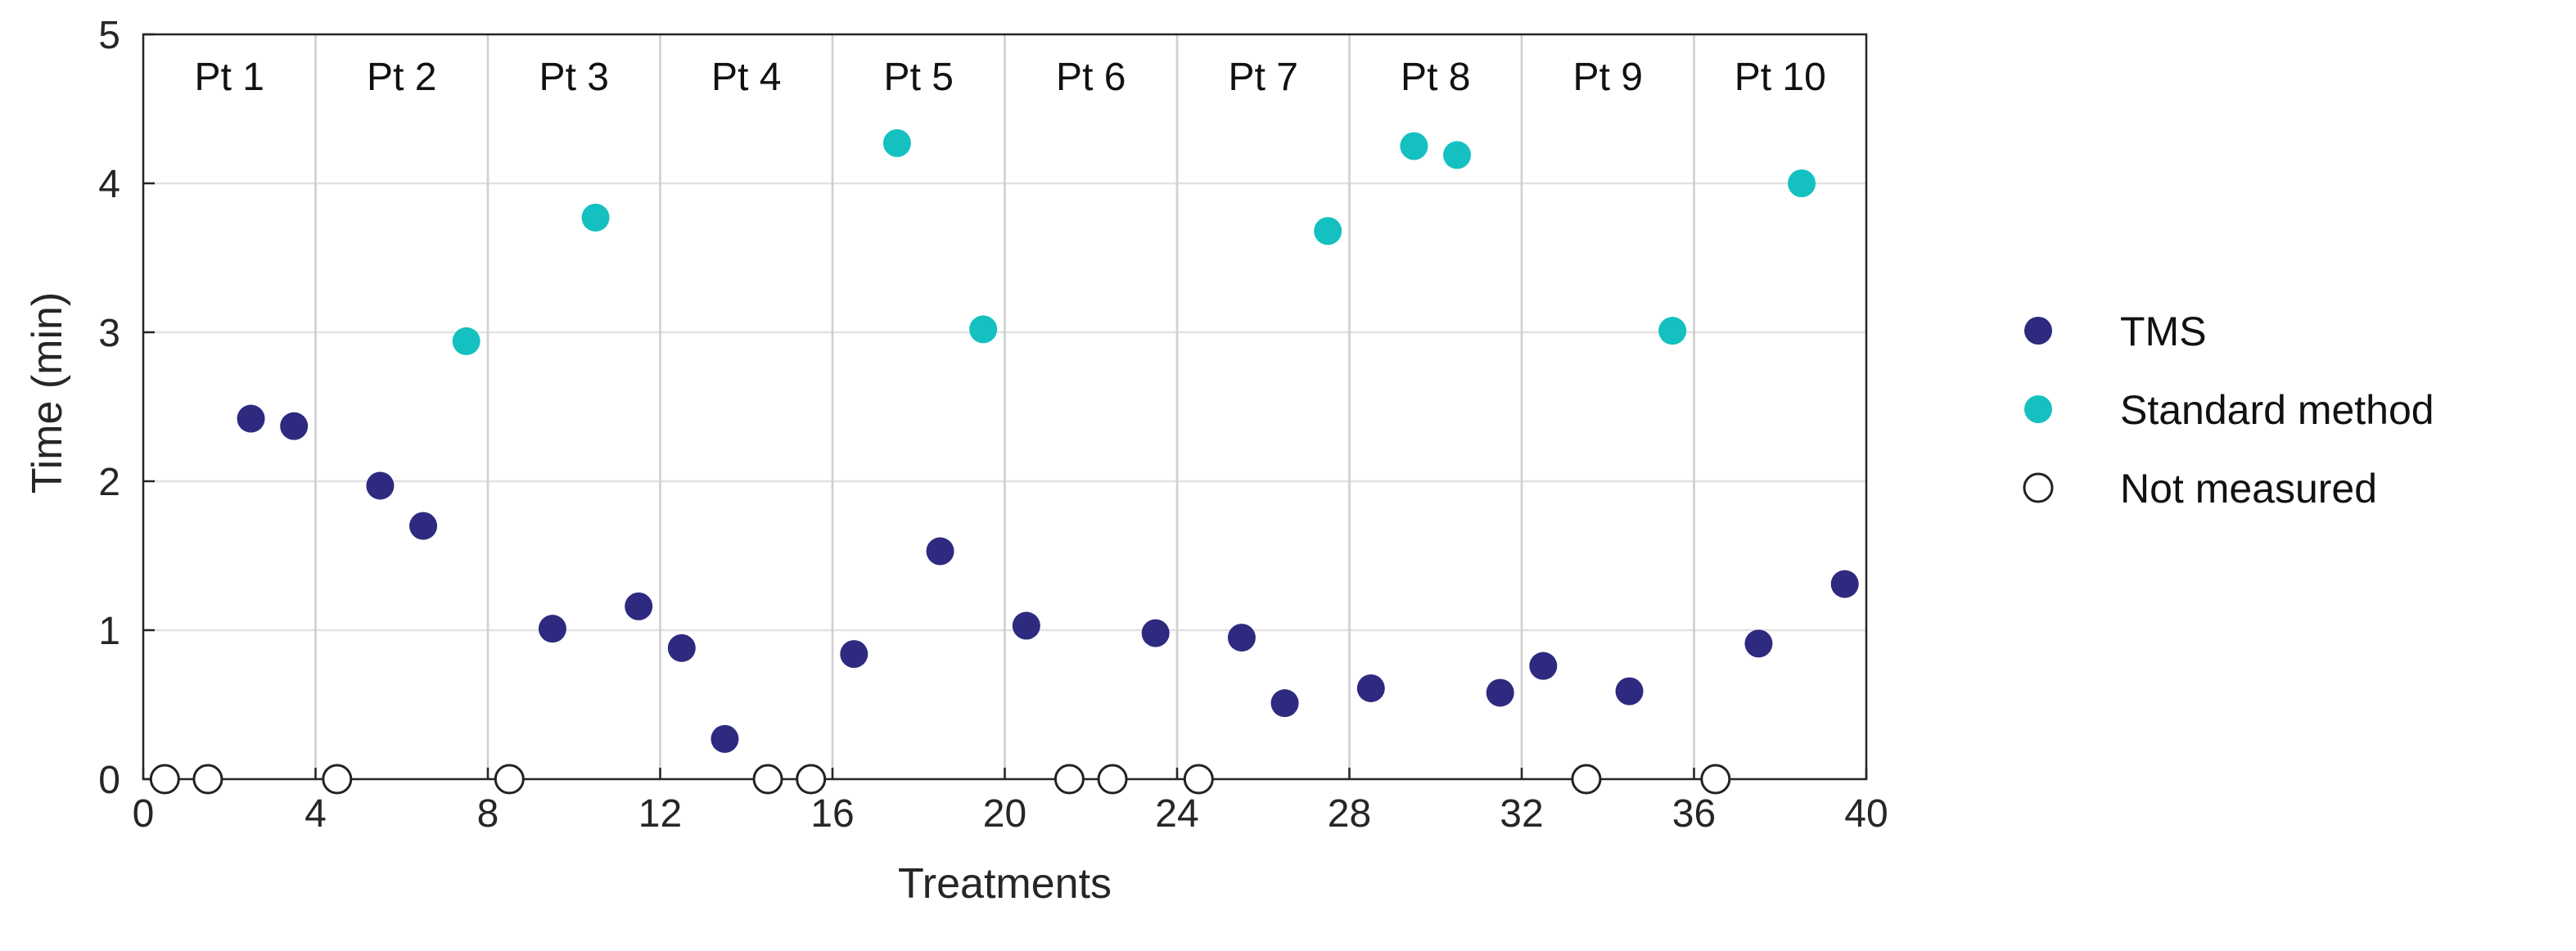 The height and width of the screenshot is (951, 2576). What do you see at coordinates (2038, 409) in the screenshot?
I see `legend-marker-standard-method` at bounding box center [2038, 409].